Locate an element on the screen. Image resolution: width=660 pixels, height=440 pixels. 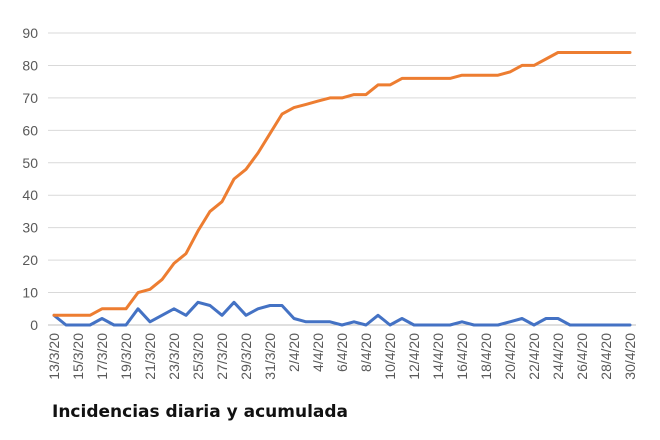
x-tick-label: 22/4/20 is located at coordinates (534, 356).